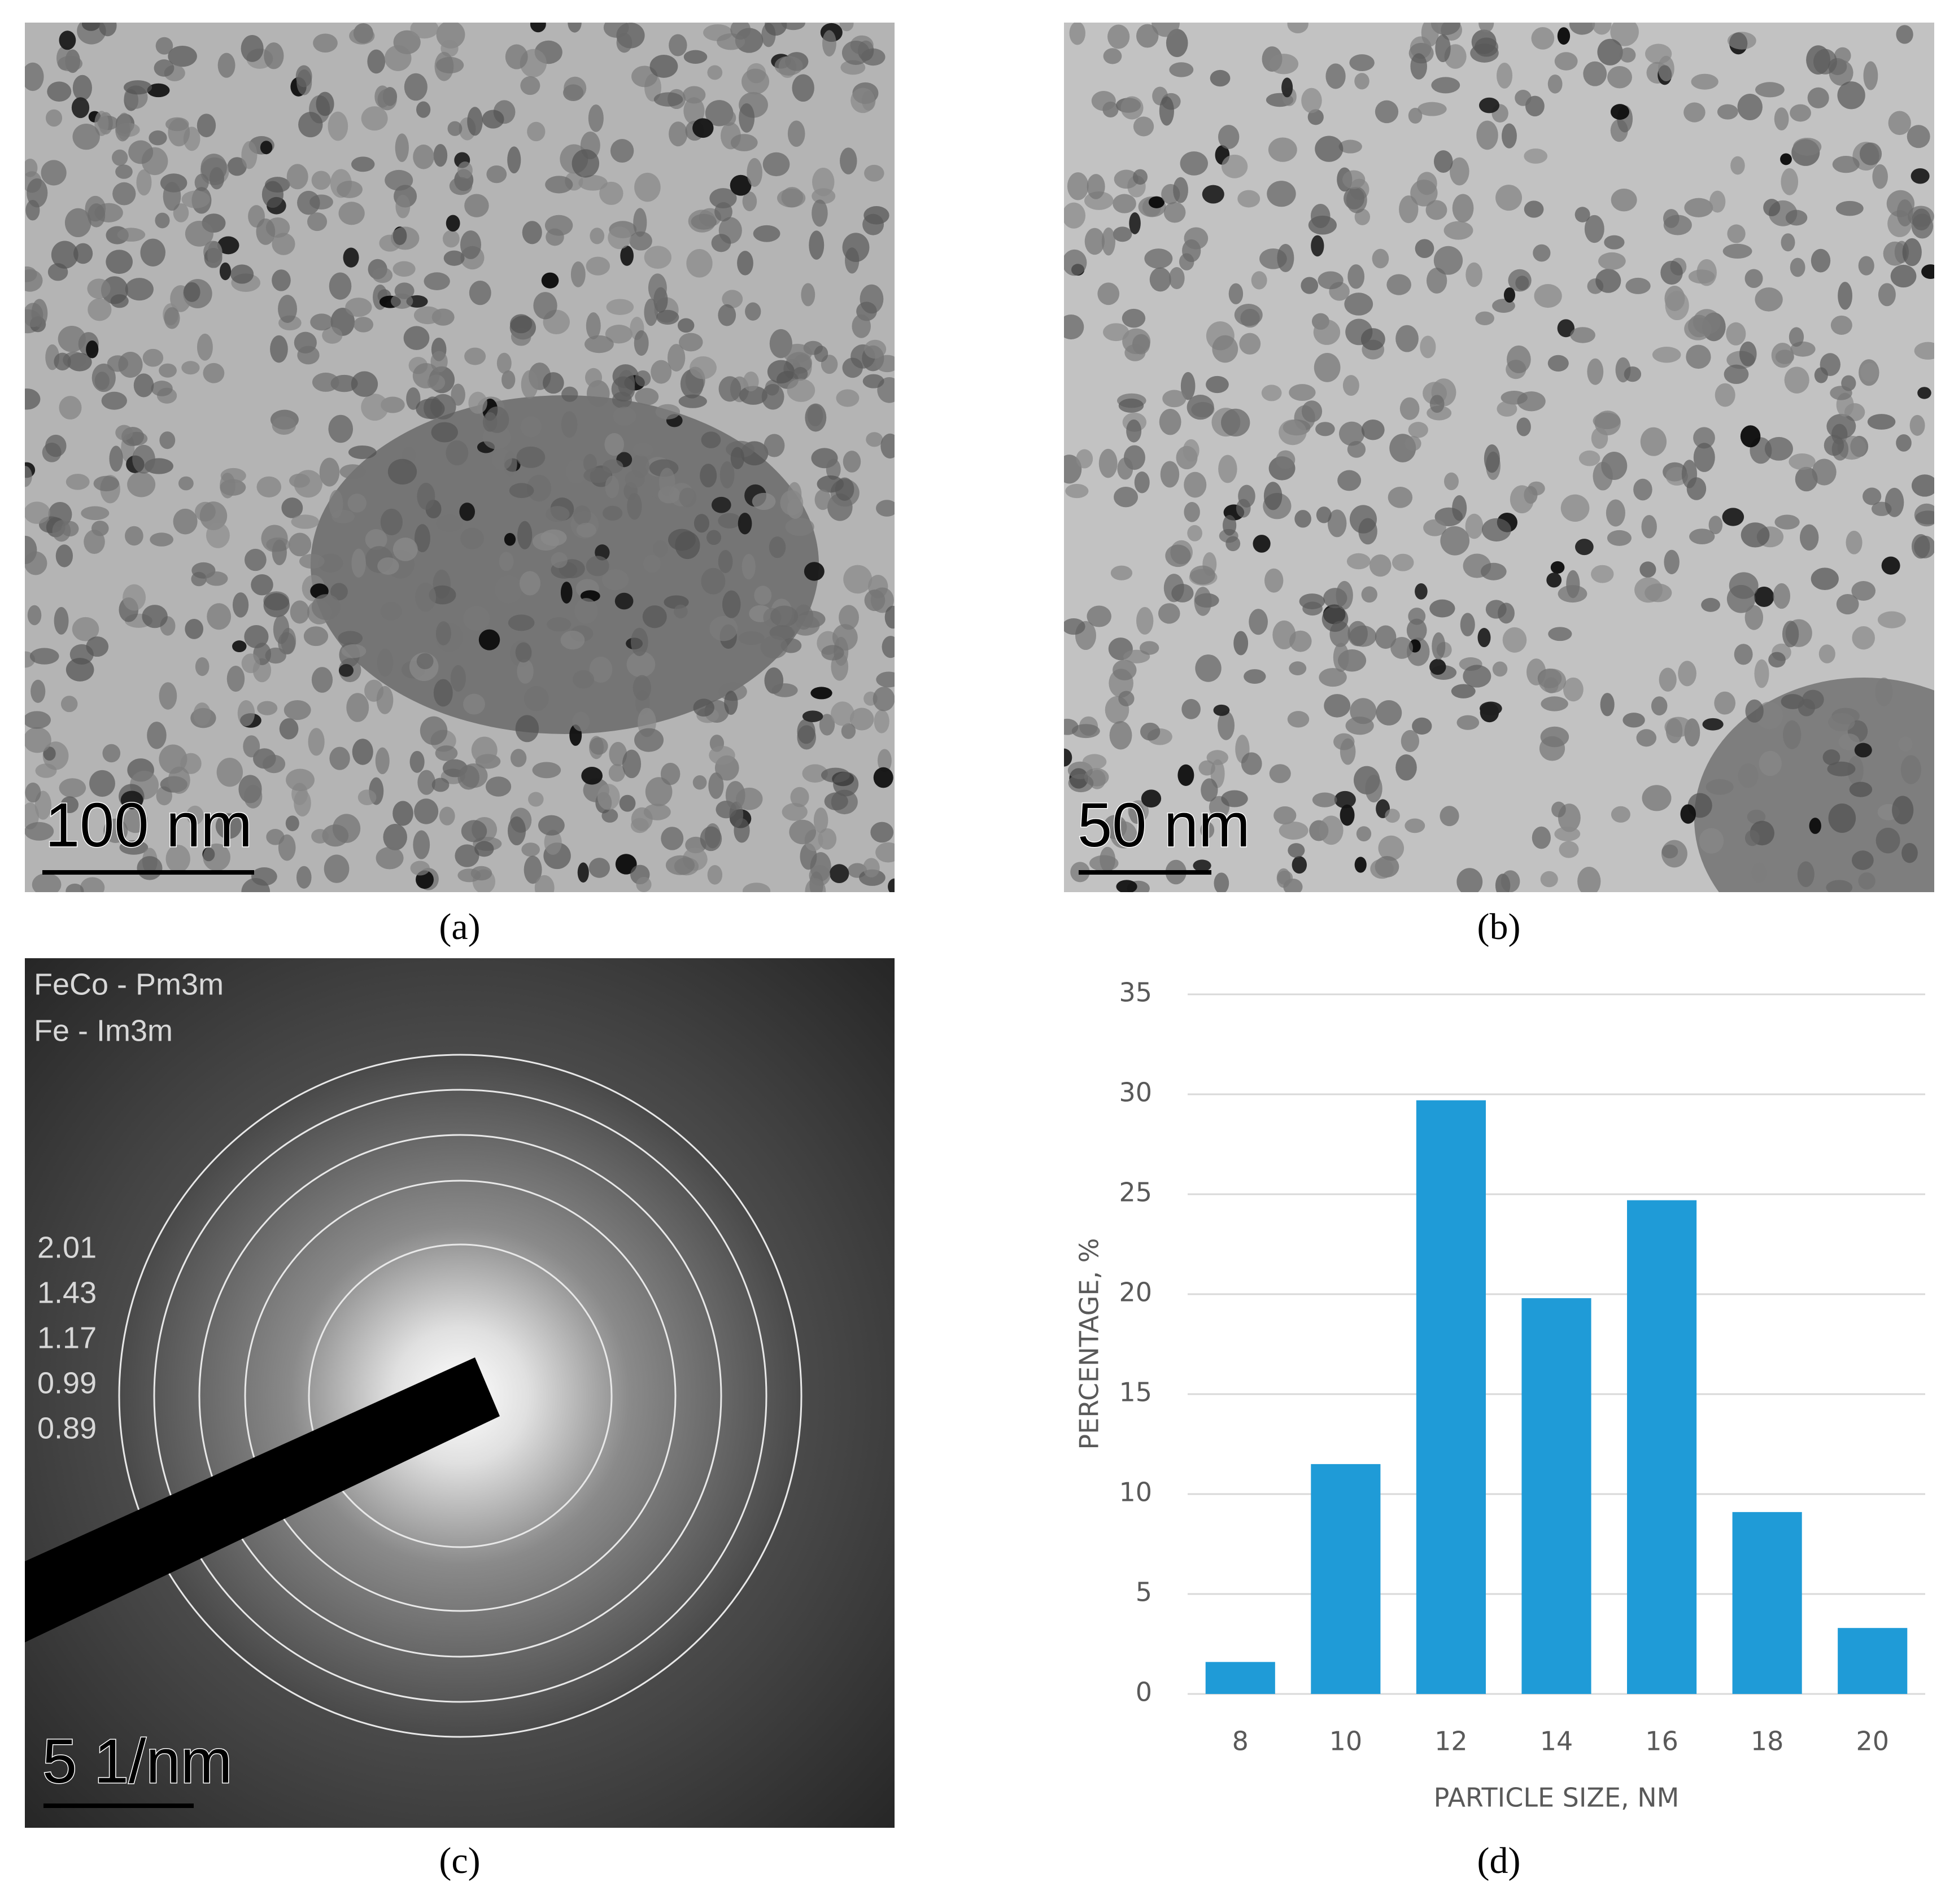  I want to click on y-tick-label: 0, so click(1144, 1692).